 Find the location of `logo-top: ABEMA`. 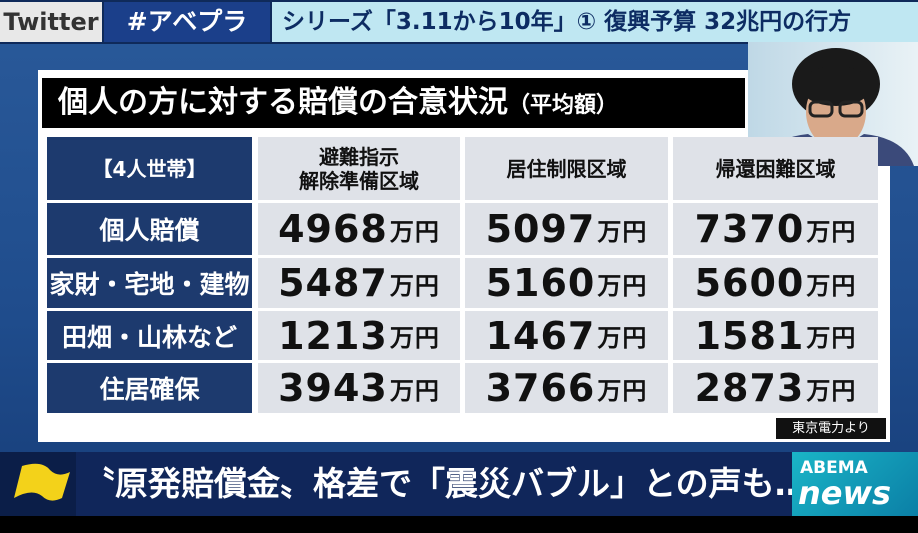

logo-top: ABEMA is located at coordinates (834, 468).